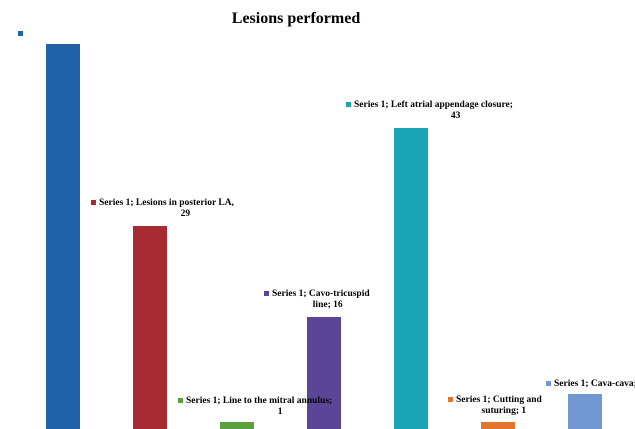 The width and height of the screenshot is (635, 429). Describe the element at coordinates (296, 18) in the screenshot. I see `chart-title: Lesions performed` at that location.